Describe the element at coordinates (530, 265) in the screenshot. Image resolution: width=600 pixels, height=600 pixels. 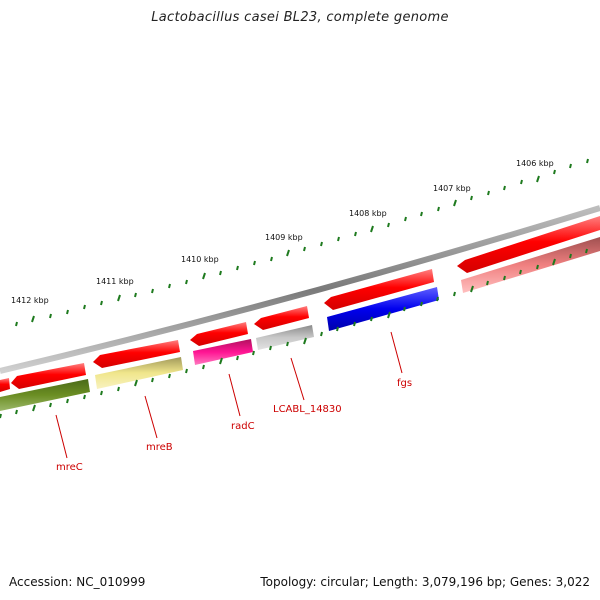
I see `right-gene` at that location.